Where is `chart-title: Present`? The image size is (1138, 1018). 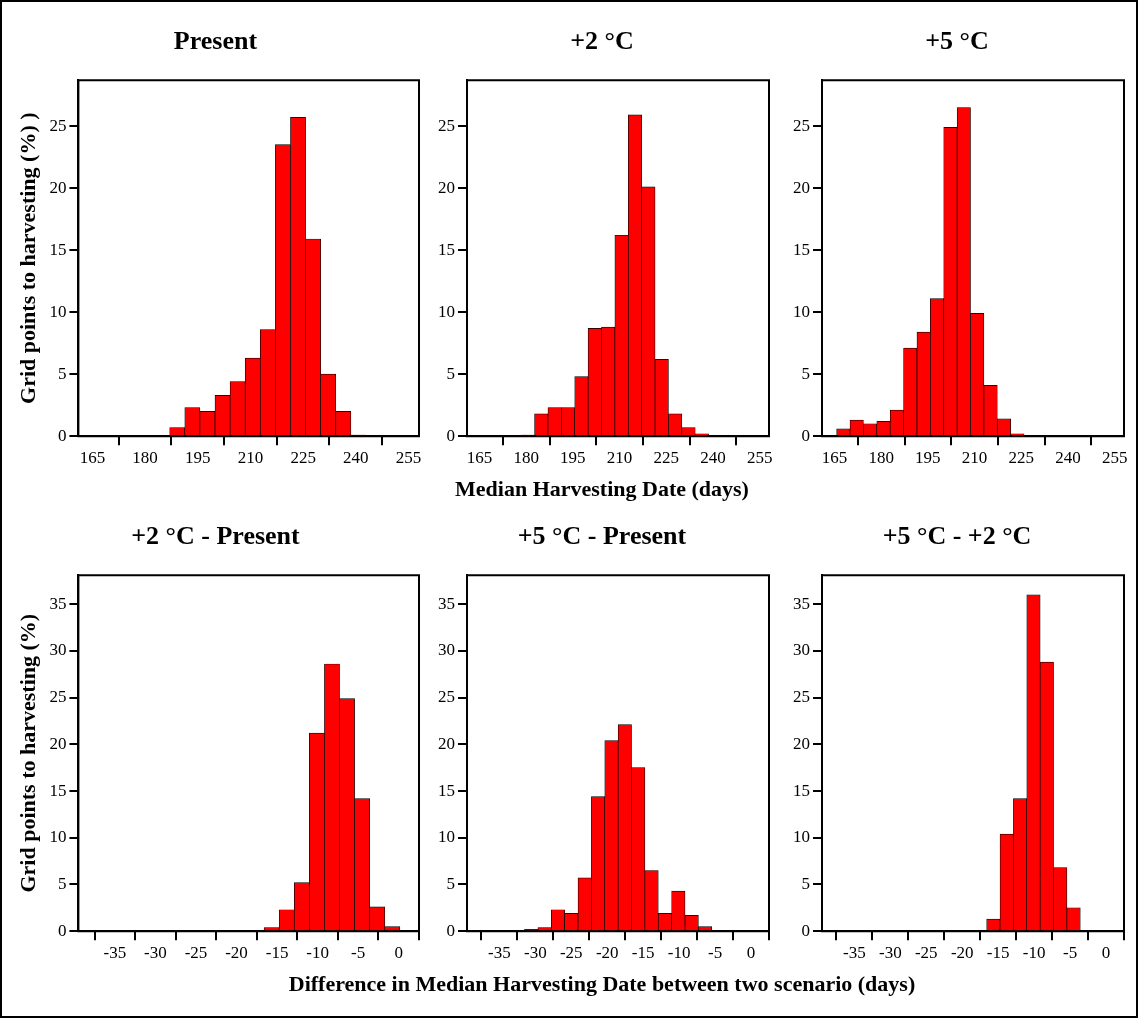 chart-title: Present is located at coordinates (215, 41).